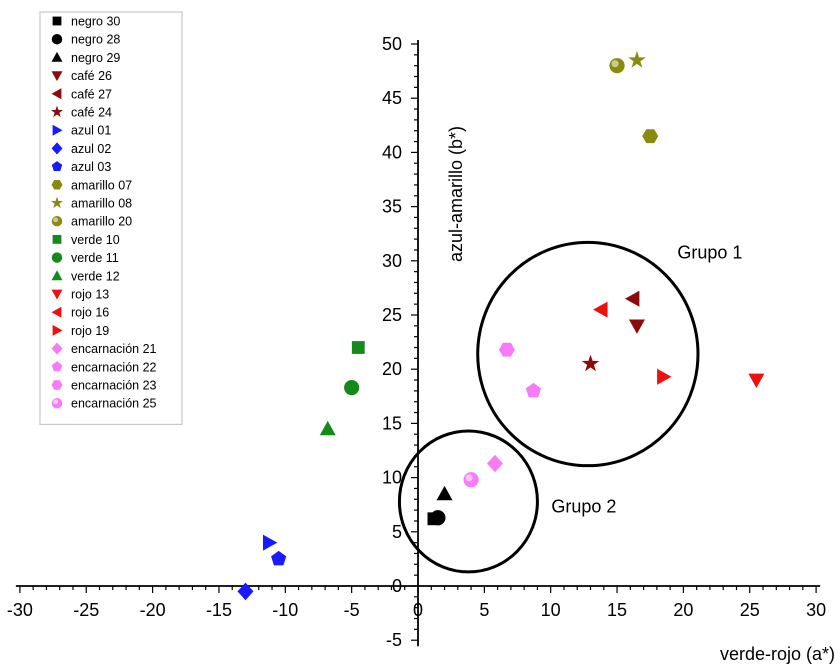 The width and height of the screenshot is (840, 666). What do you see at coordinates (114, 386) in the screenshot?
I see `legend-label: encarnación 23` at bounding box center [114, 386].